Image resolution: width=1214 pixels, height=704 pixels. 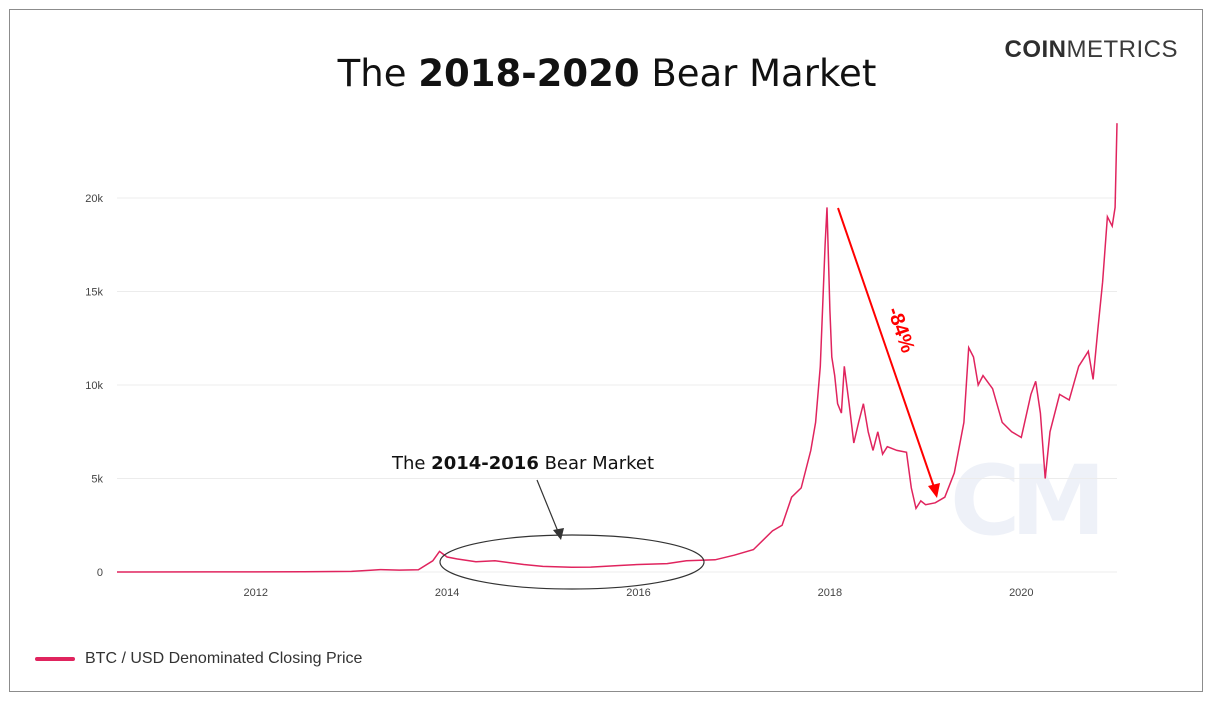 What do you see at coordinates (97, 480) in the screenshot?
I see `y-tick-label: 5k` at bounding box center [97, 480].